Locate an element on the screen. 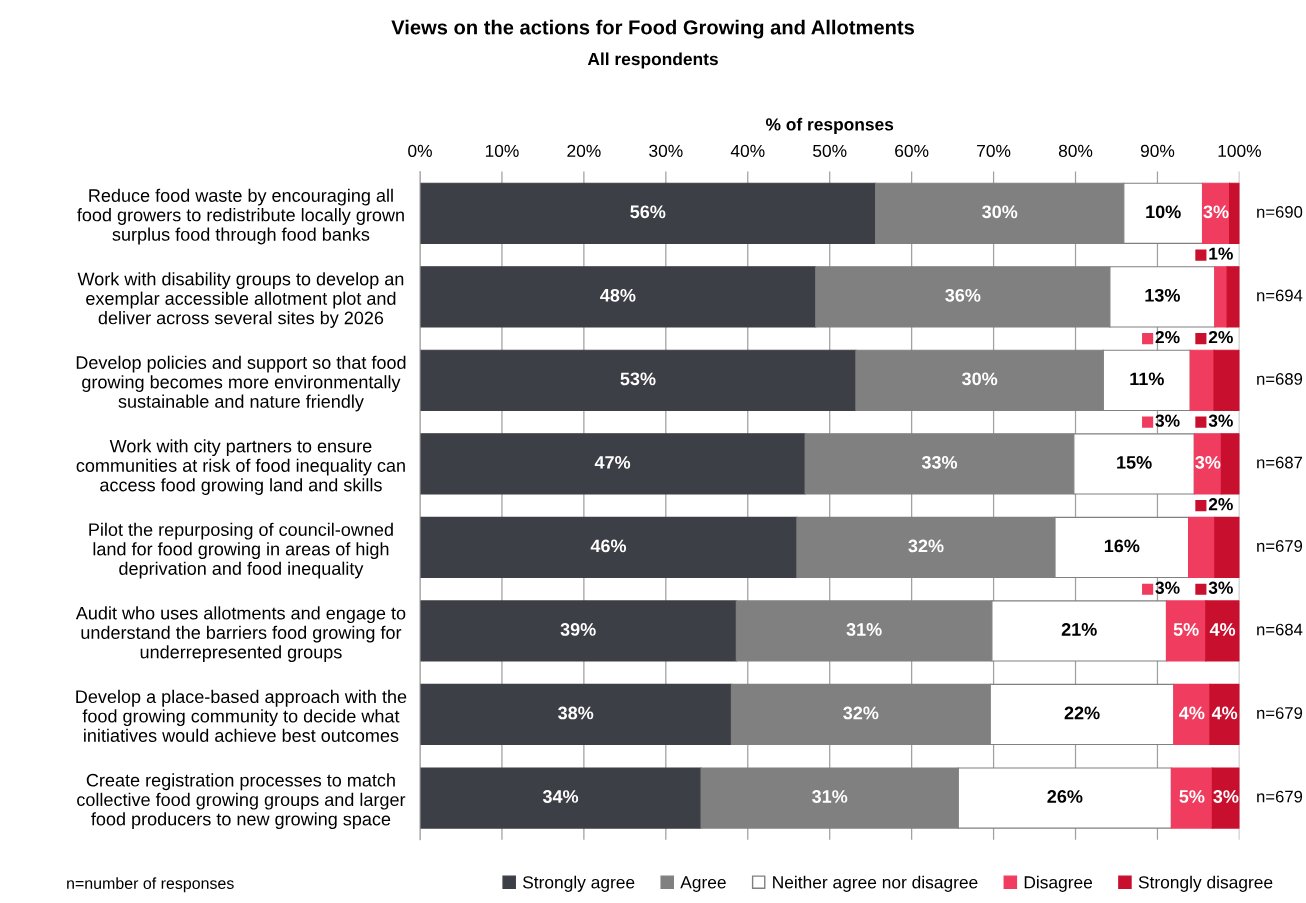 This screenshot has width=1306, height=903. legend-label: Strongly agree is located at coordinates (578, 883).